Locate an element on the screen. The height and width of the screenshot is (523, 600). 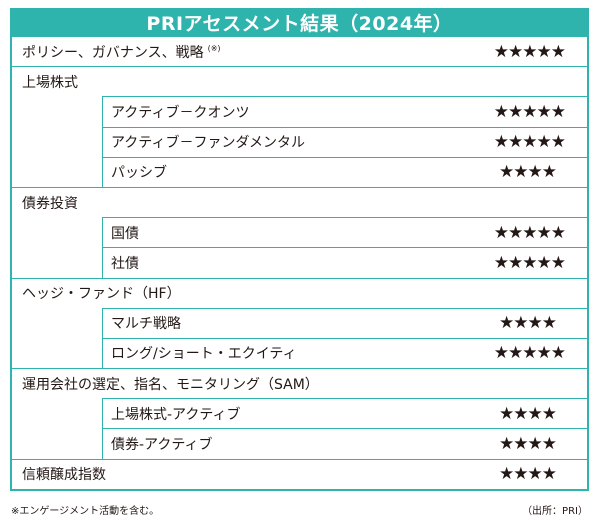
row-label: ポリシー、ガバナンス、戦略 (※) is located at coordinates (121, 52).